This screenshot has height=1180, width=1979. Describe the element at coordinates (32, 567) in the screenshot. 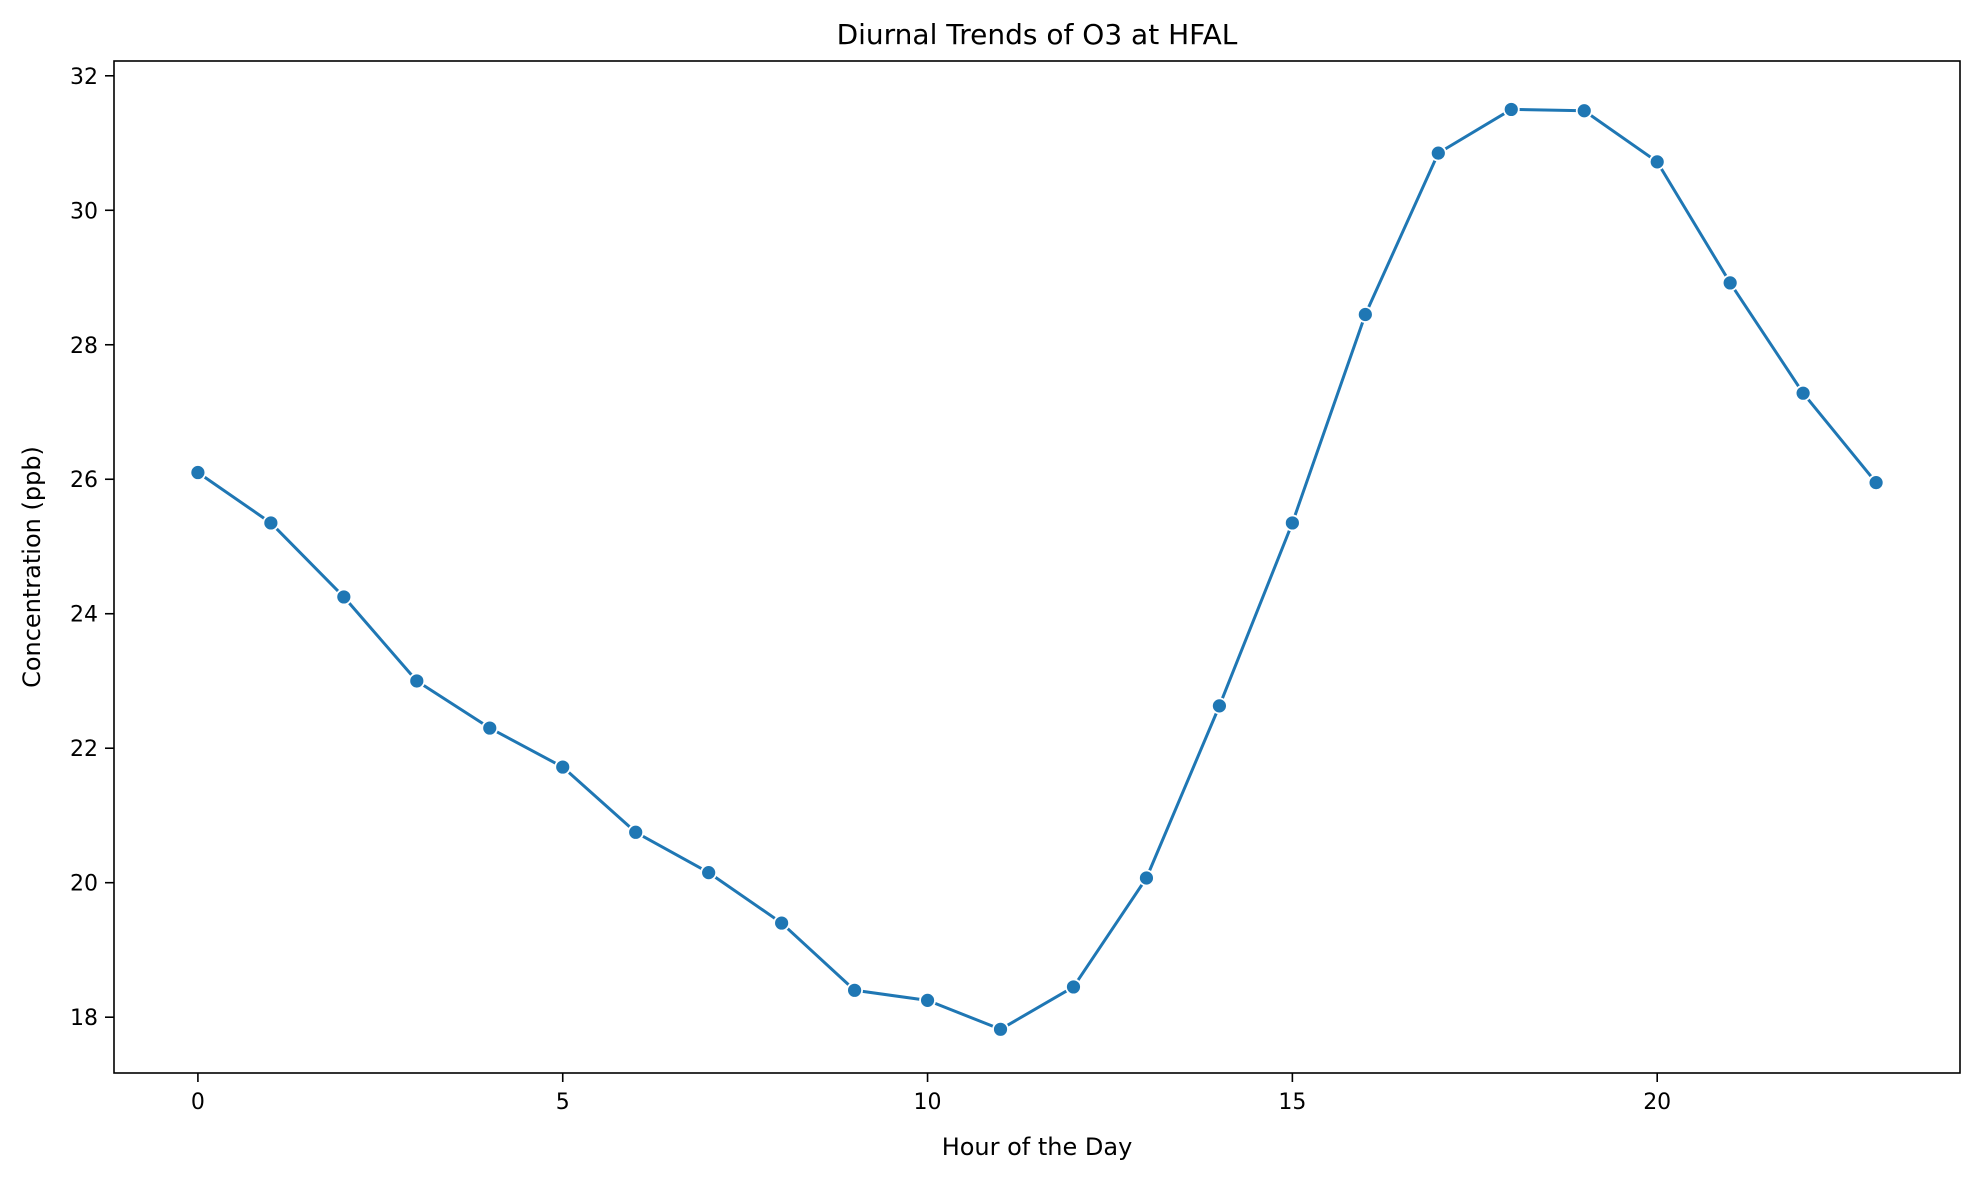

I see `y-axis-label: Concentration (ppb)` at that location.